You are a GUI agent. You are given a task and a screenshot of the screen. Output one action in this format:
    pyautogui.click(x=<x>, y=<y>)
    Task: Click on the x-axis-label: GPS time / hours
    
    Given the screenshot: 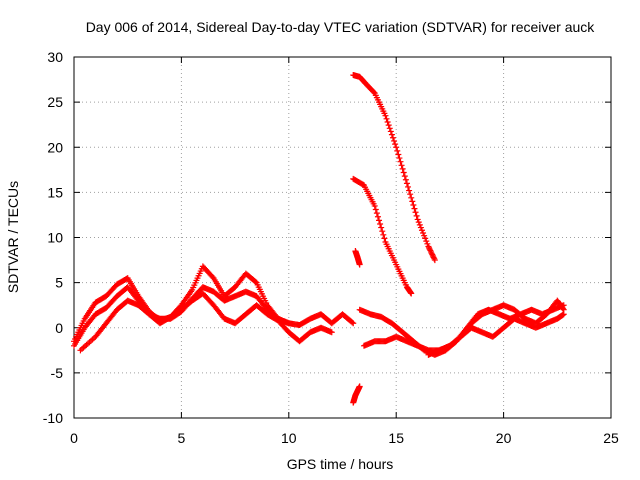 What is the action you would take?
    pyautogui.click(x=340, y=464)
    